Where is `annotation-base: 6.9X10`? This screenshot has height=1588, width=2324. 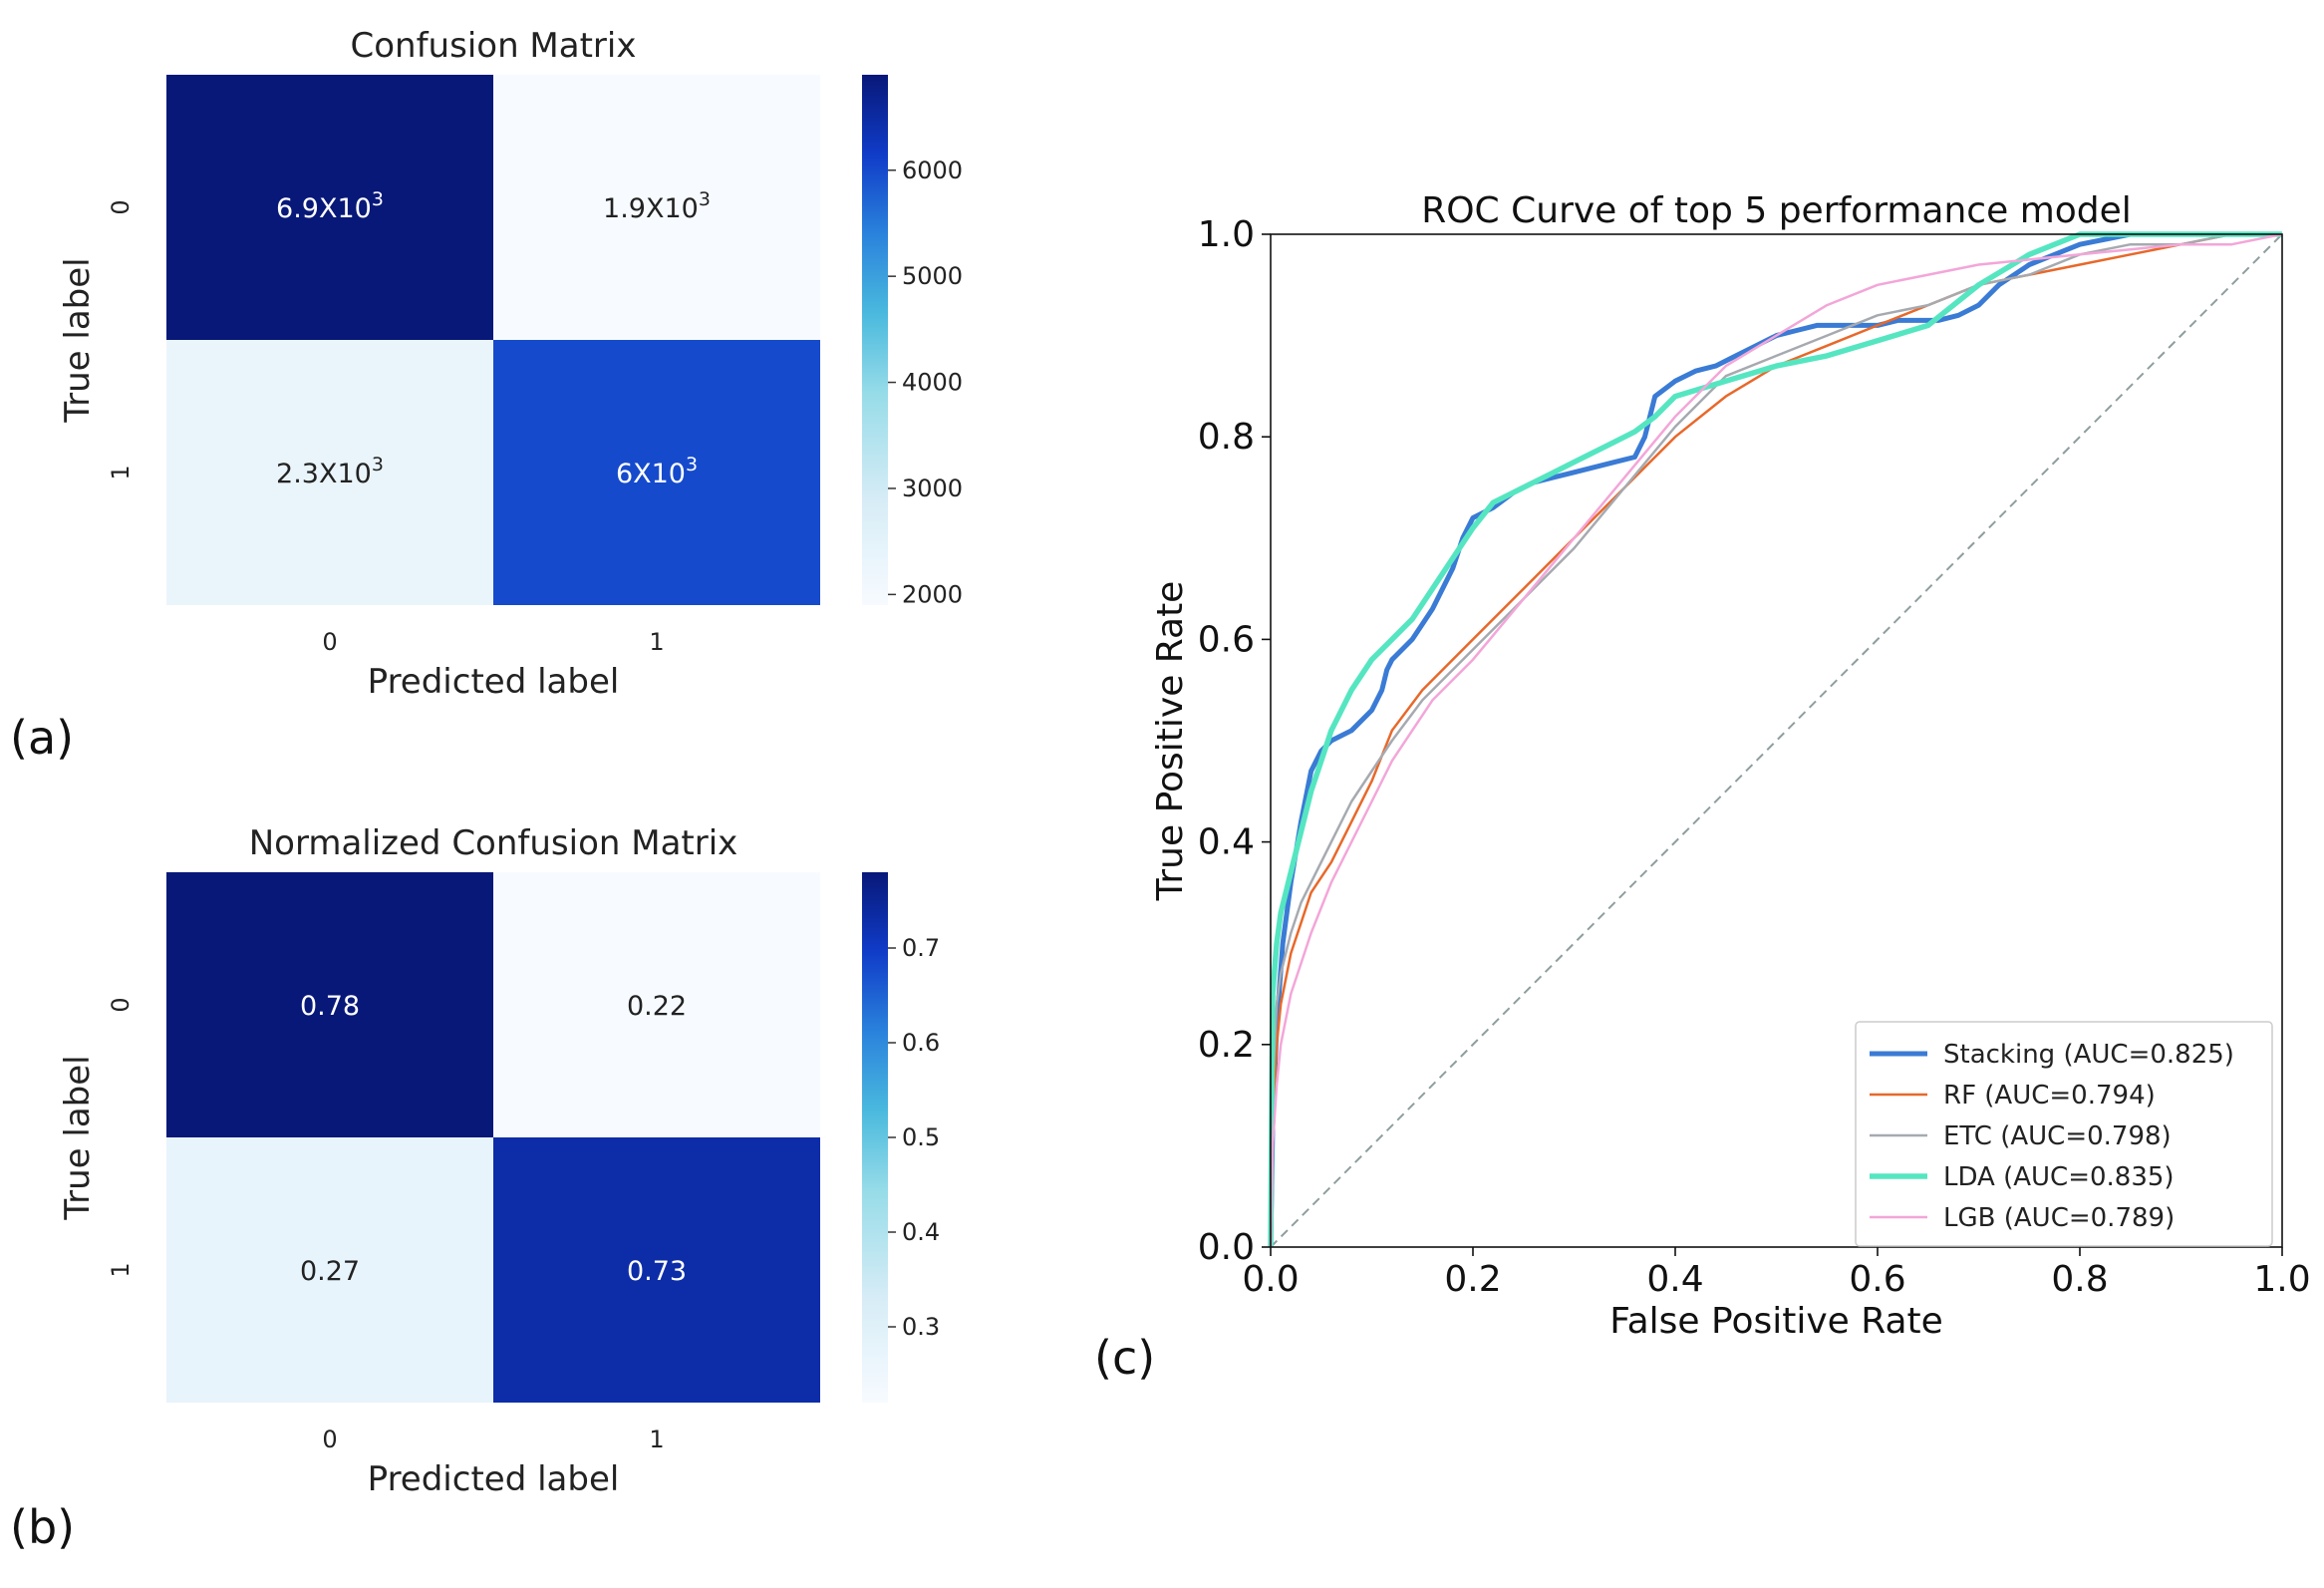
annotation-base: 6.9X10 is located at coordinates (324, 208).